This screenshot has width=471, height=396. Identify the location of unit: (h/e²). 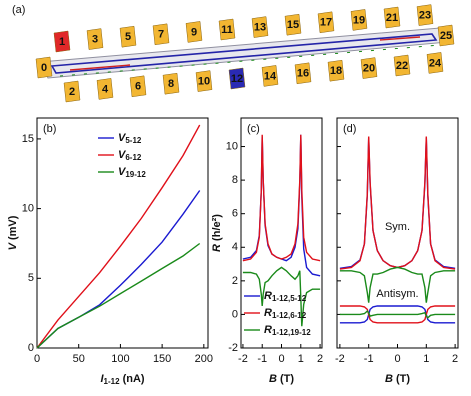
(217, 229).